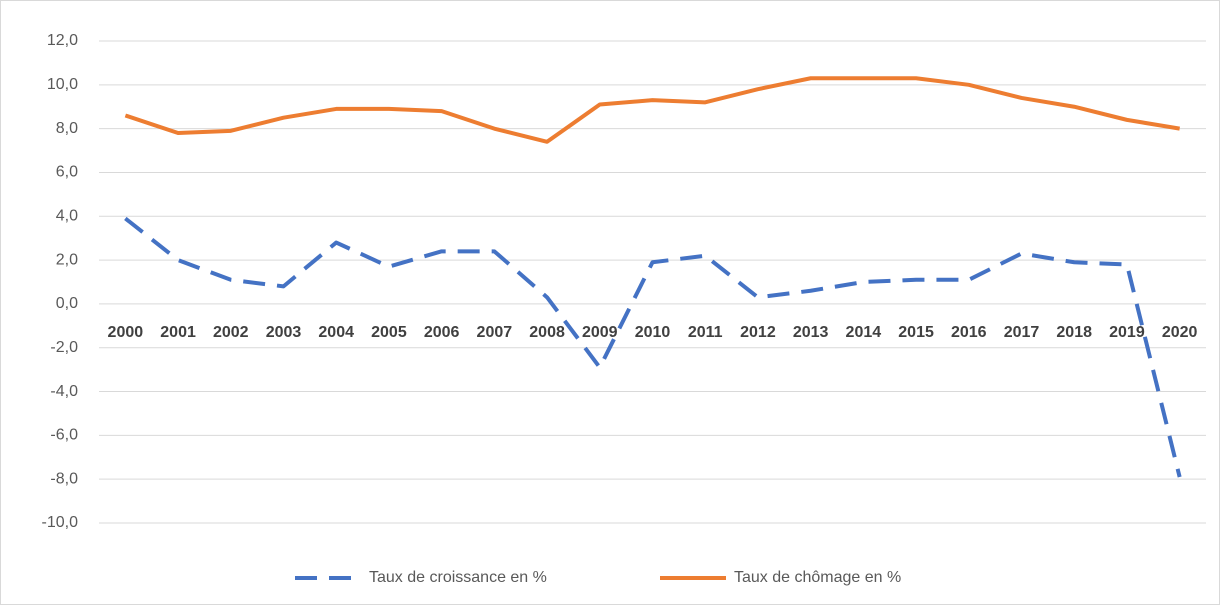  Describe the element at coordinates (705, 332) in the screenshot. I see `x-tick-label: 2011` at that location.